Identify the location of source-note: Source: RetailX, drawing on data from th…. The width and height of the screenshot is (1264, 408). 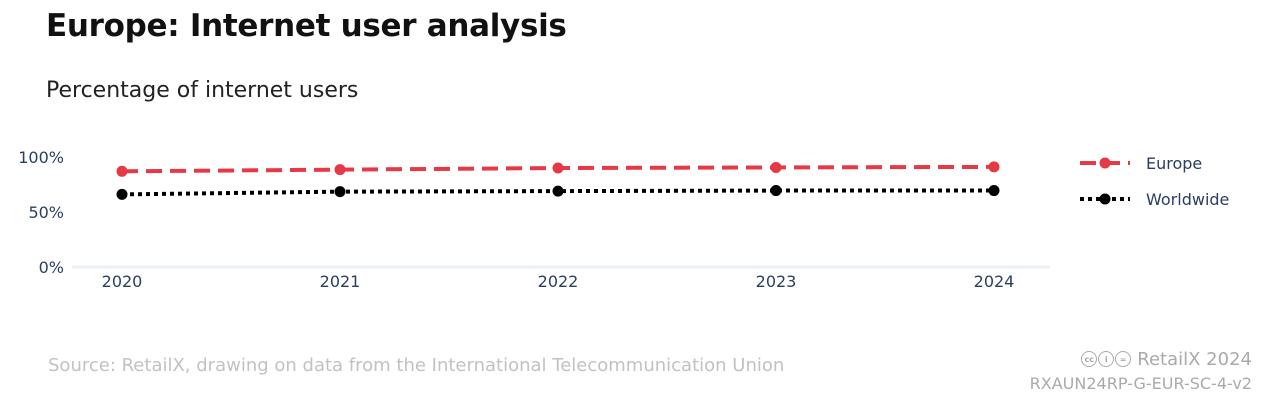
(416, 365).